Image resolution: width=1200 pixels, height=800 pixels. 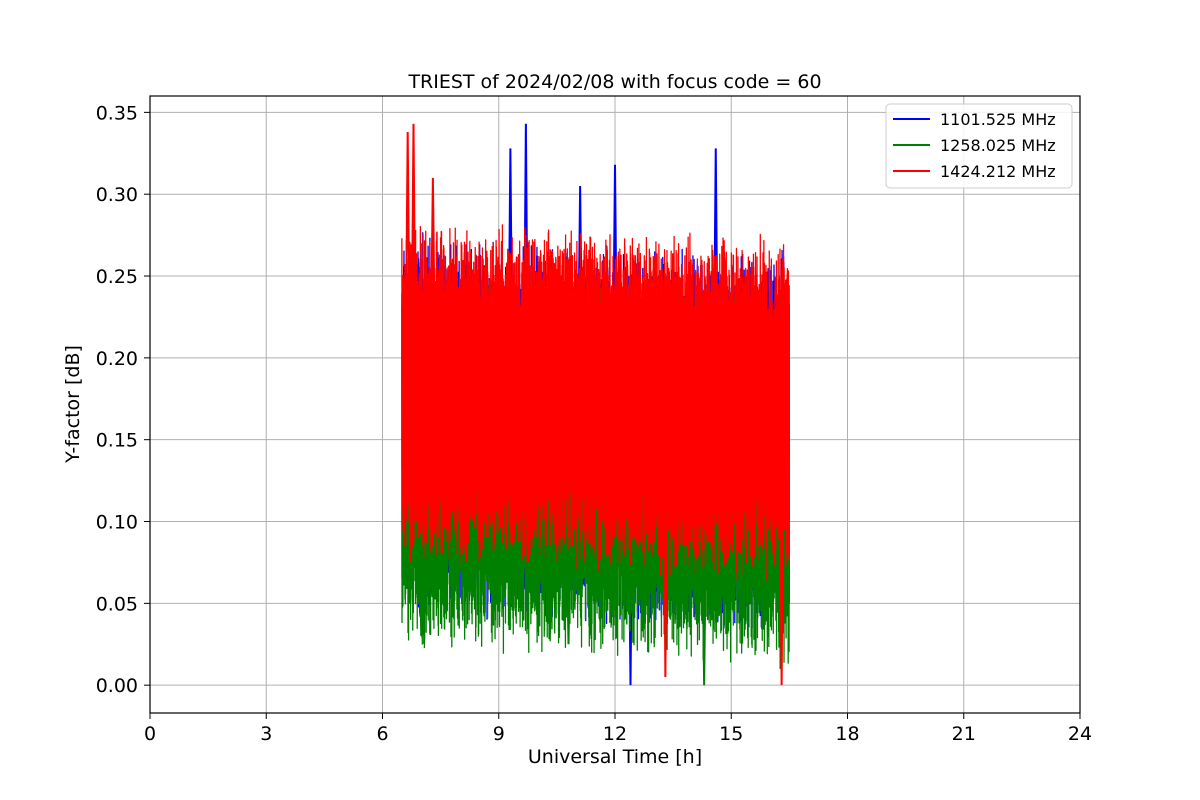 I want to click on x-tick-label: 24, so click(x=1080, y=734).